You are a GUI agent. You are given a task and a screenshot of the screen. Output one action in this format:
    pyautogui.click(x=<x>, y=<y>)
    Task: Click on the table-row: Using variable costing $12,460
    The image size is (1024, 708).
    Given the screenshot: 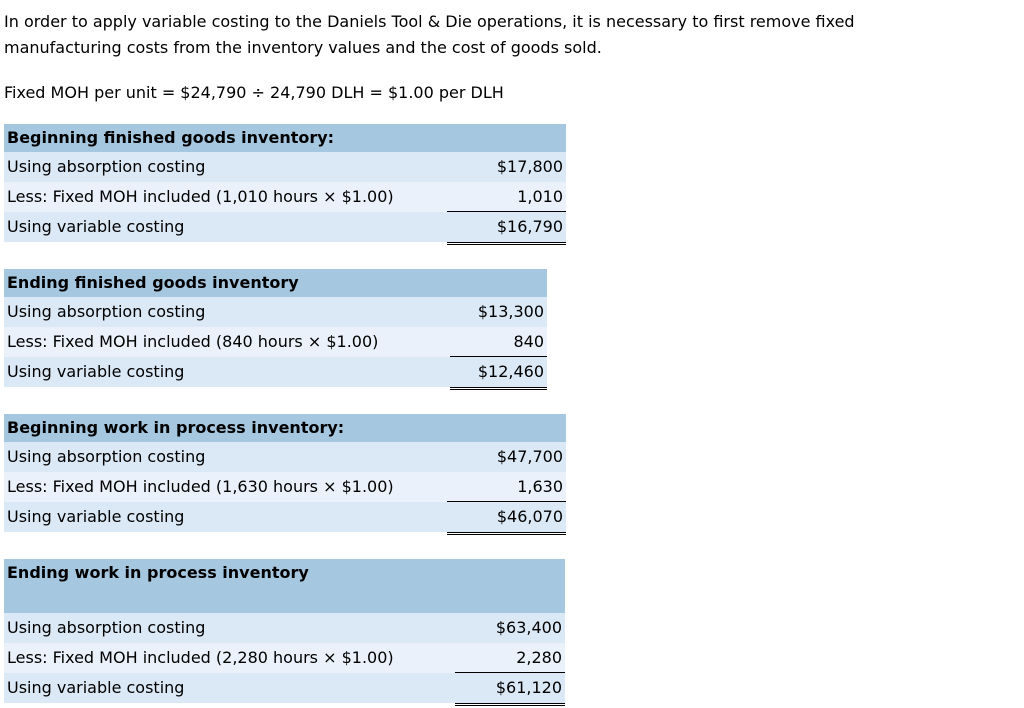 What is the action you would take?
    pyautogui.click(x=275, y=373)
    